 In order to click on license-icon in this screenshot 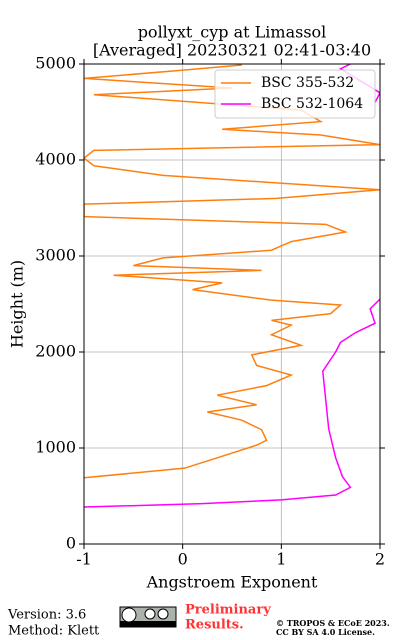, I will do `click(148, 617)`.